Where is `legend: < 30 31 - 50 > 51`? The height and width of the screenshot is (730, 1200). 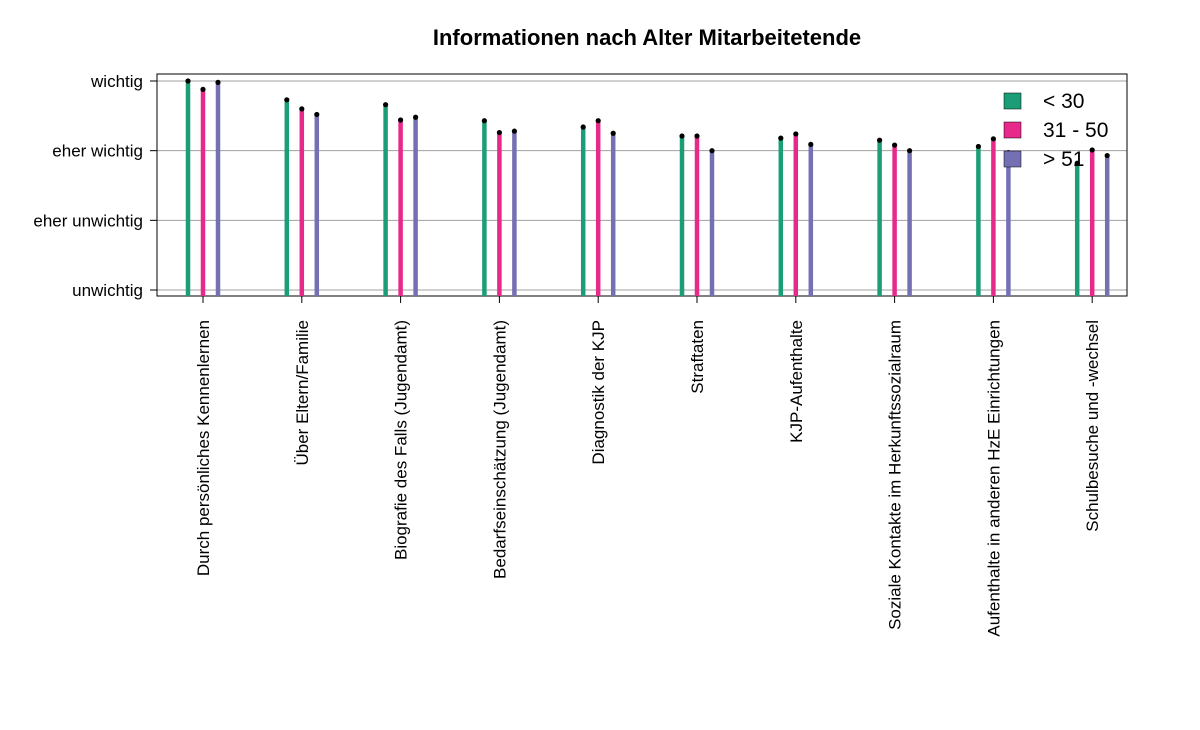
legend: < 30 31 - 50 > 51 is located at coordinates (1055, 130).